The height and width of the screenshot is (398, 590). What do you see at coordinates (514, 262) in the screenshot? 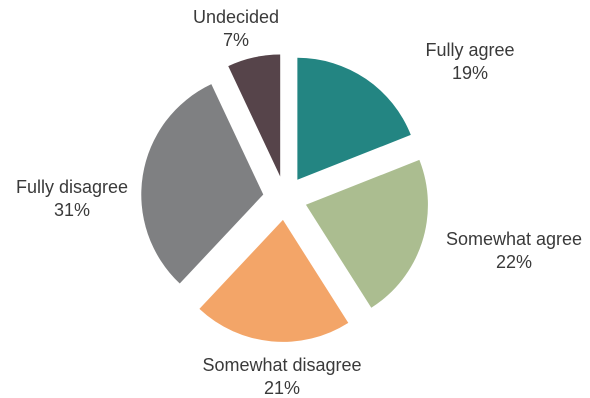
I see `slice-value-label: 22%` at bounding box center [514, 262].